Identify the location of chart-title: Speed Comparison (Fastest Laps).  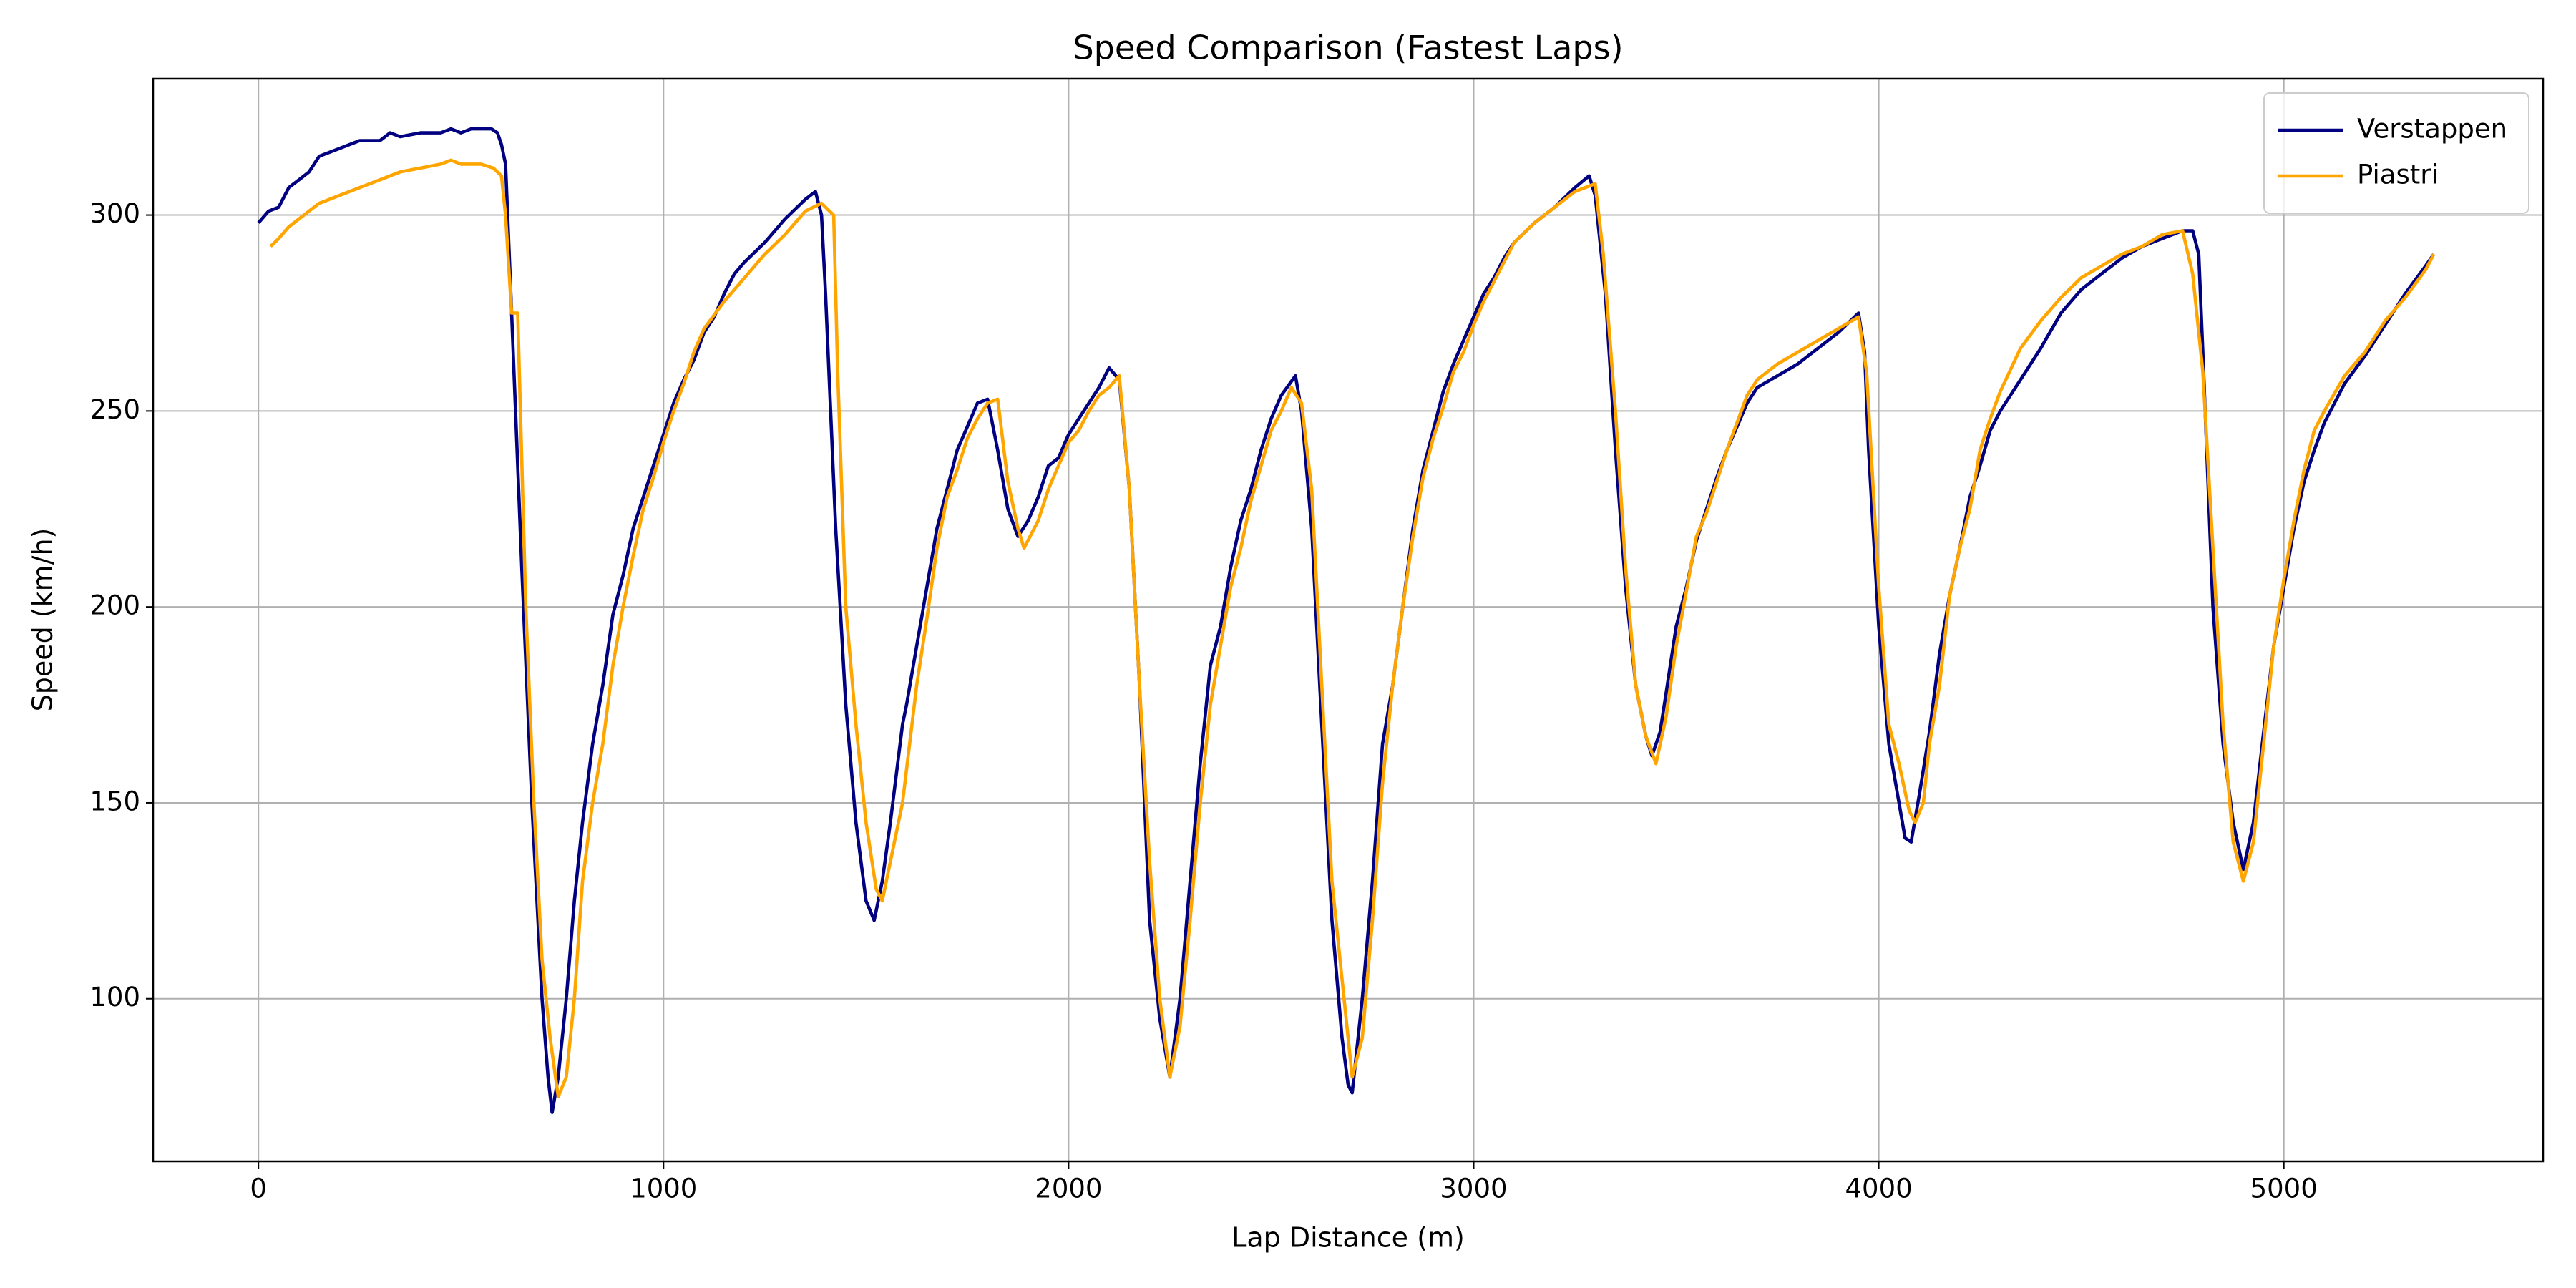
(1348, 48).